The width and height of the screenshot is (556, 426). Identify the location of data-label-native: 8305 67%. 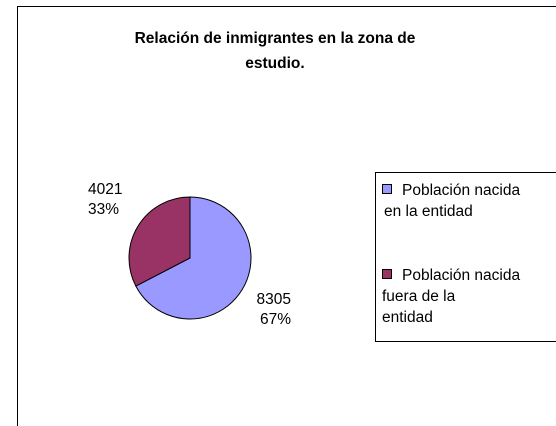
(268, 310).